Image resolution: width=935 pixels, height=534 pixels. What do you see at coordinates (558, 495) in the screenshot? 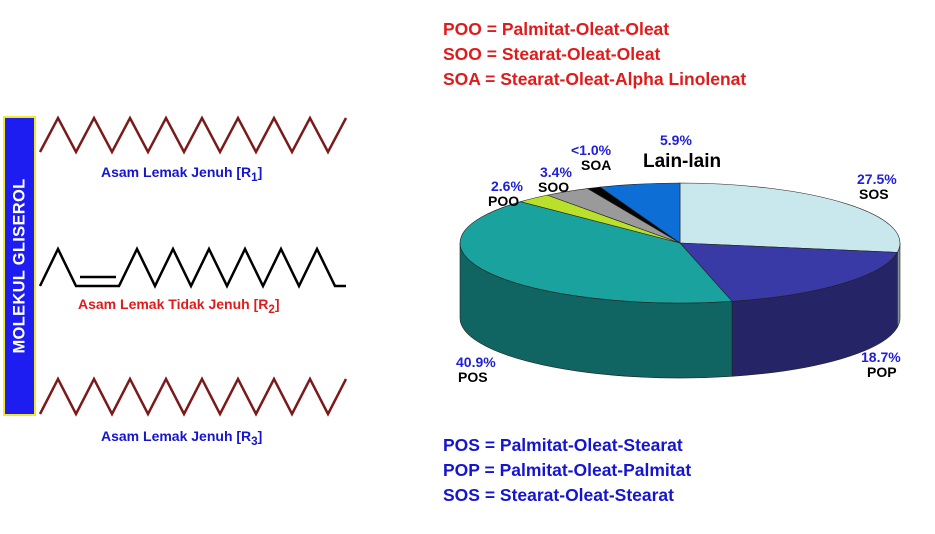
I see `definition-sos: SOS = Stearat-Oleat-Stearat` at bounding box center [558, 495].